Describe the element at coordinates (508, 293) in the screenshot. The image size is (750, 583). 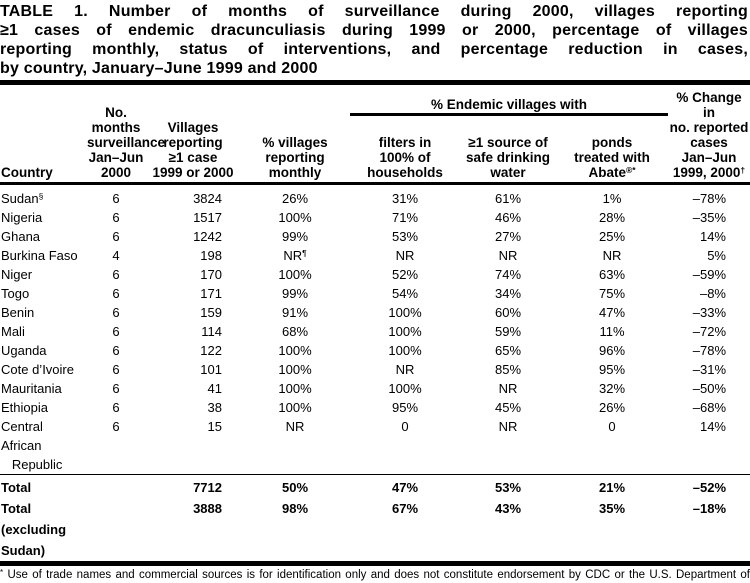
I see `cell-water: 34%` at that location.